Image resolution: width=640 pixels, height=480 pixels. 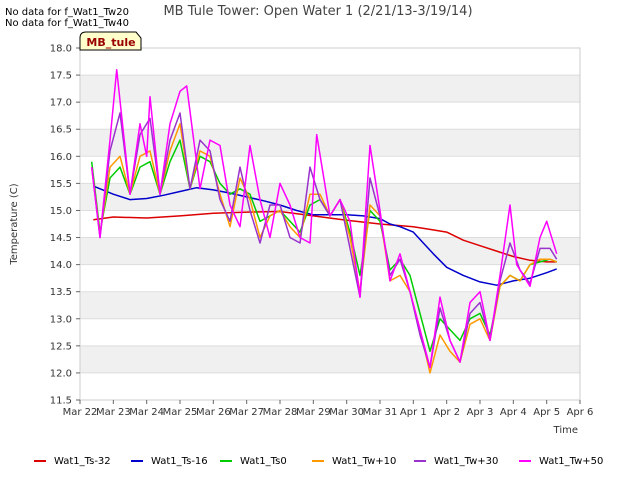 What do you see at coordinates (14, 224) in the screenshot?
I see `y-axis-label: Temperature (C)` at bounding box center [14, 224].